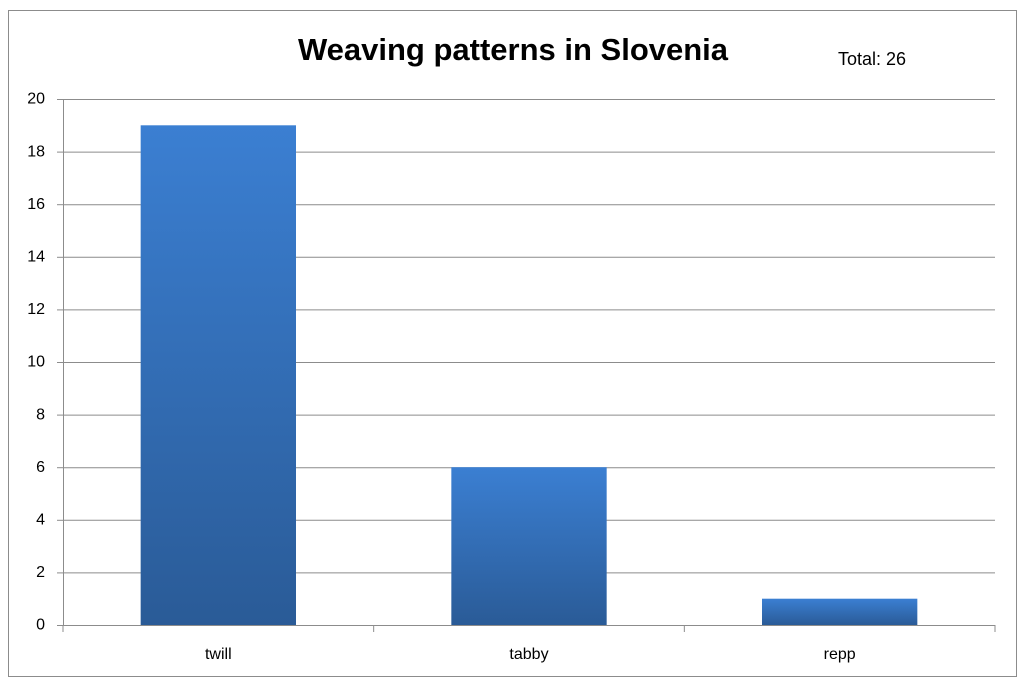 This screenshot has height=682, width=1023. Describe the element at coordinates (36, 309) in the screenshot. I see `y-tick-label: 12` at that location.